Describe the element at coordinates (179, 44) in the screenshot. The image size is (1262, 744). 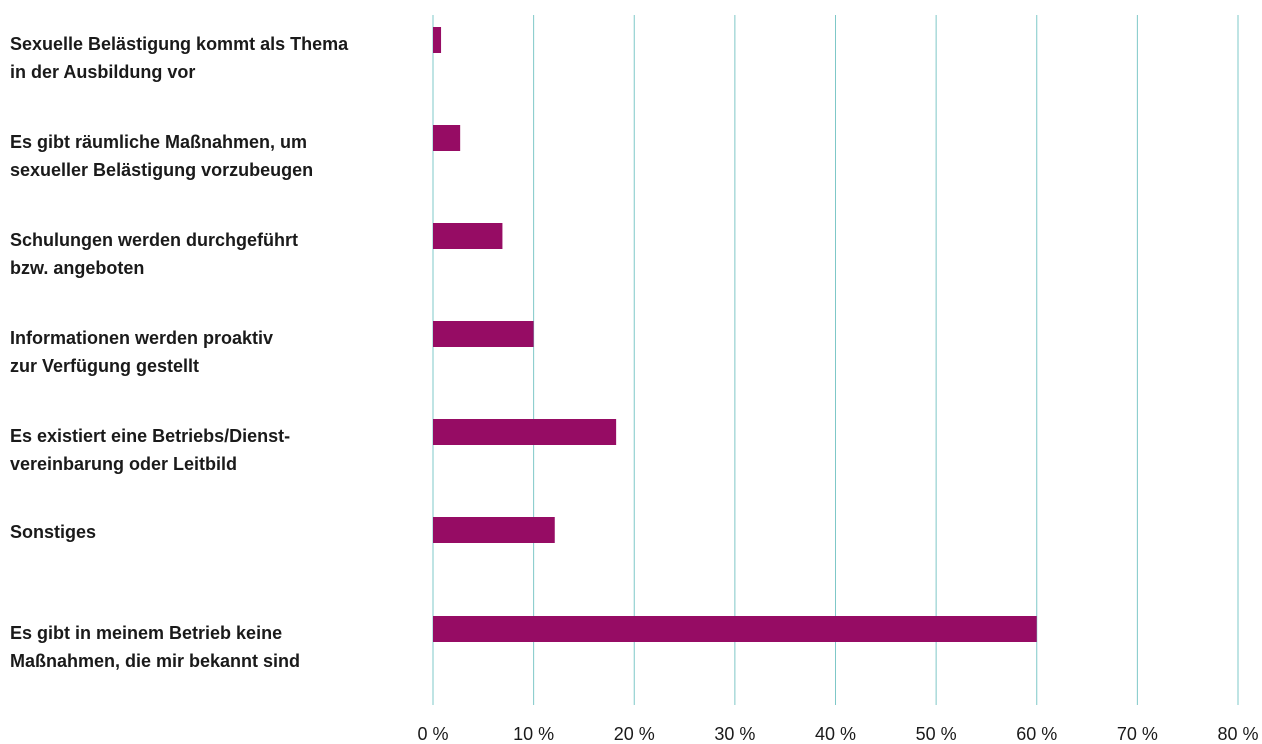
I see `y-tick-label: Sexuelle Belästigung kommt als Thema` at that location.